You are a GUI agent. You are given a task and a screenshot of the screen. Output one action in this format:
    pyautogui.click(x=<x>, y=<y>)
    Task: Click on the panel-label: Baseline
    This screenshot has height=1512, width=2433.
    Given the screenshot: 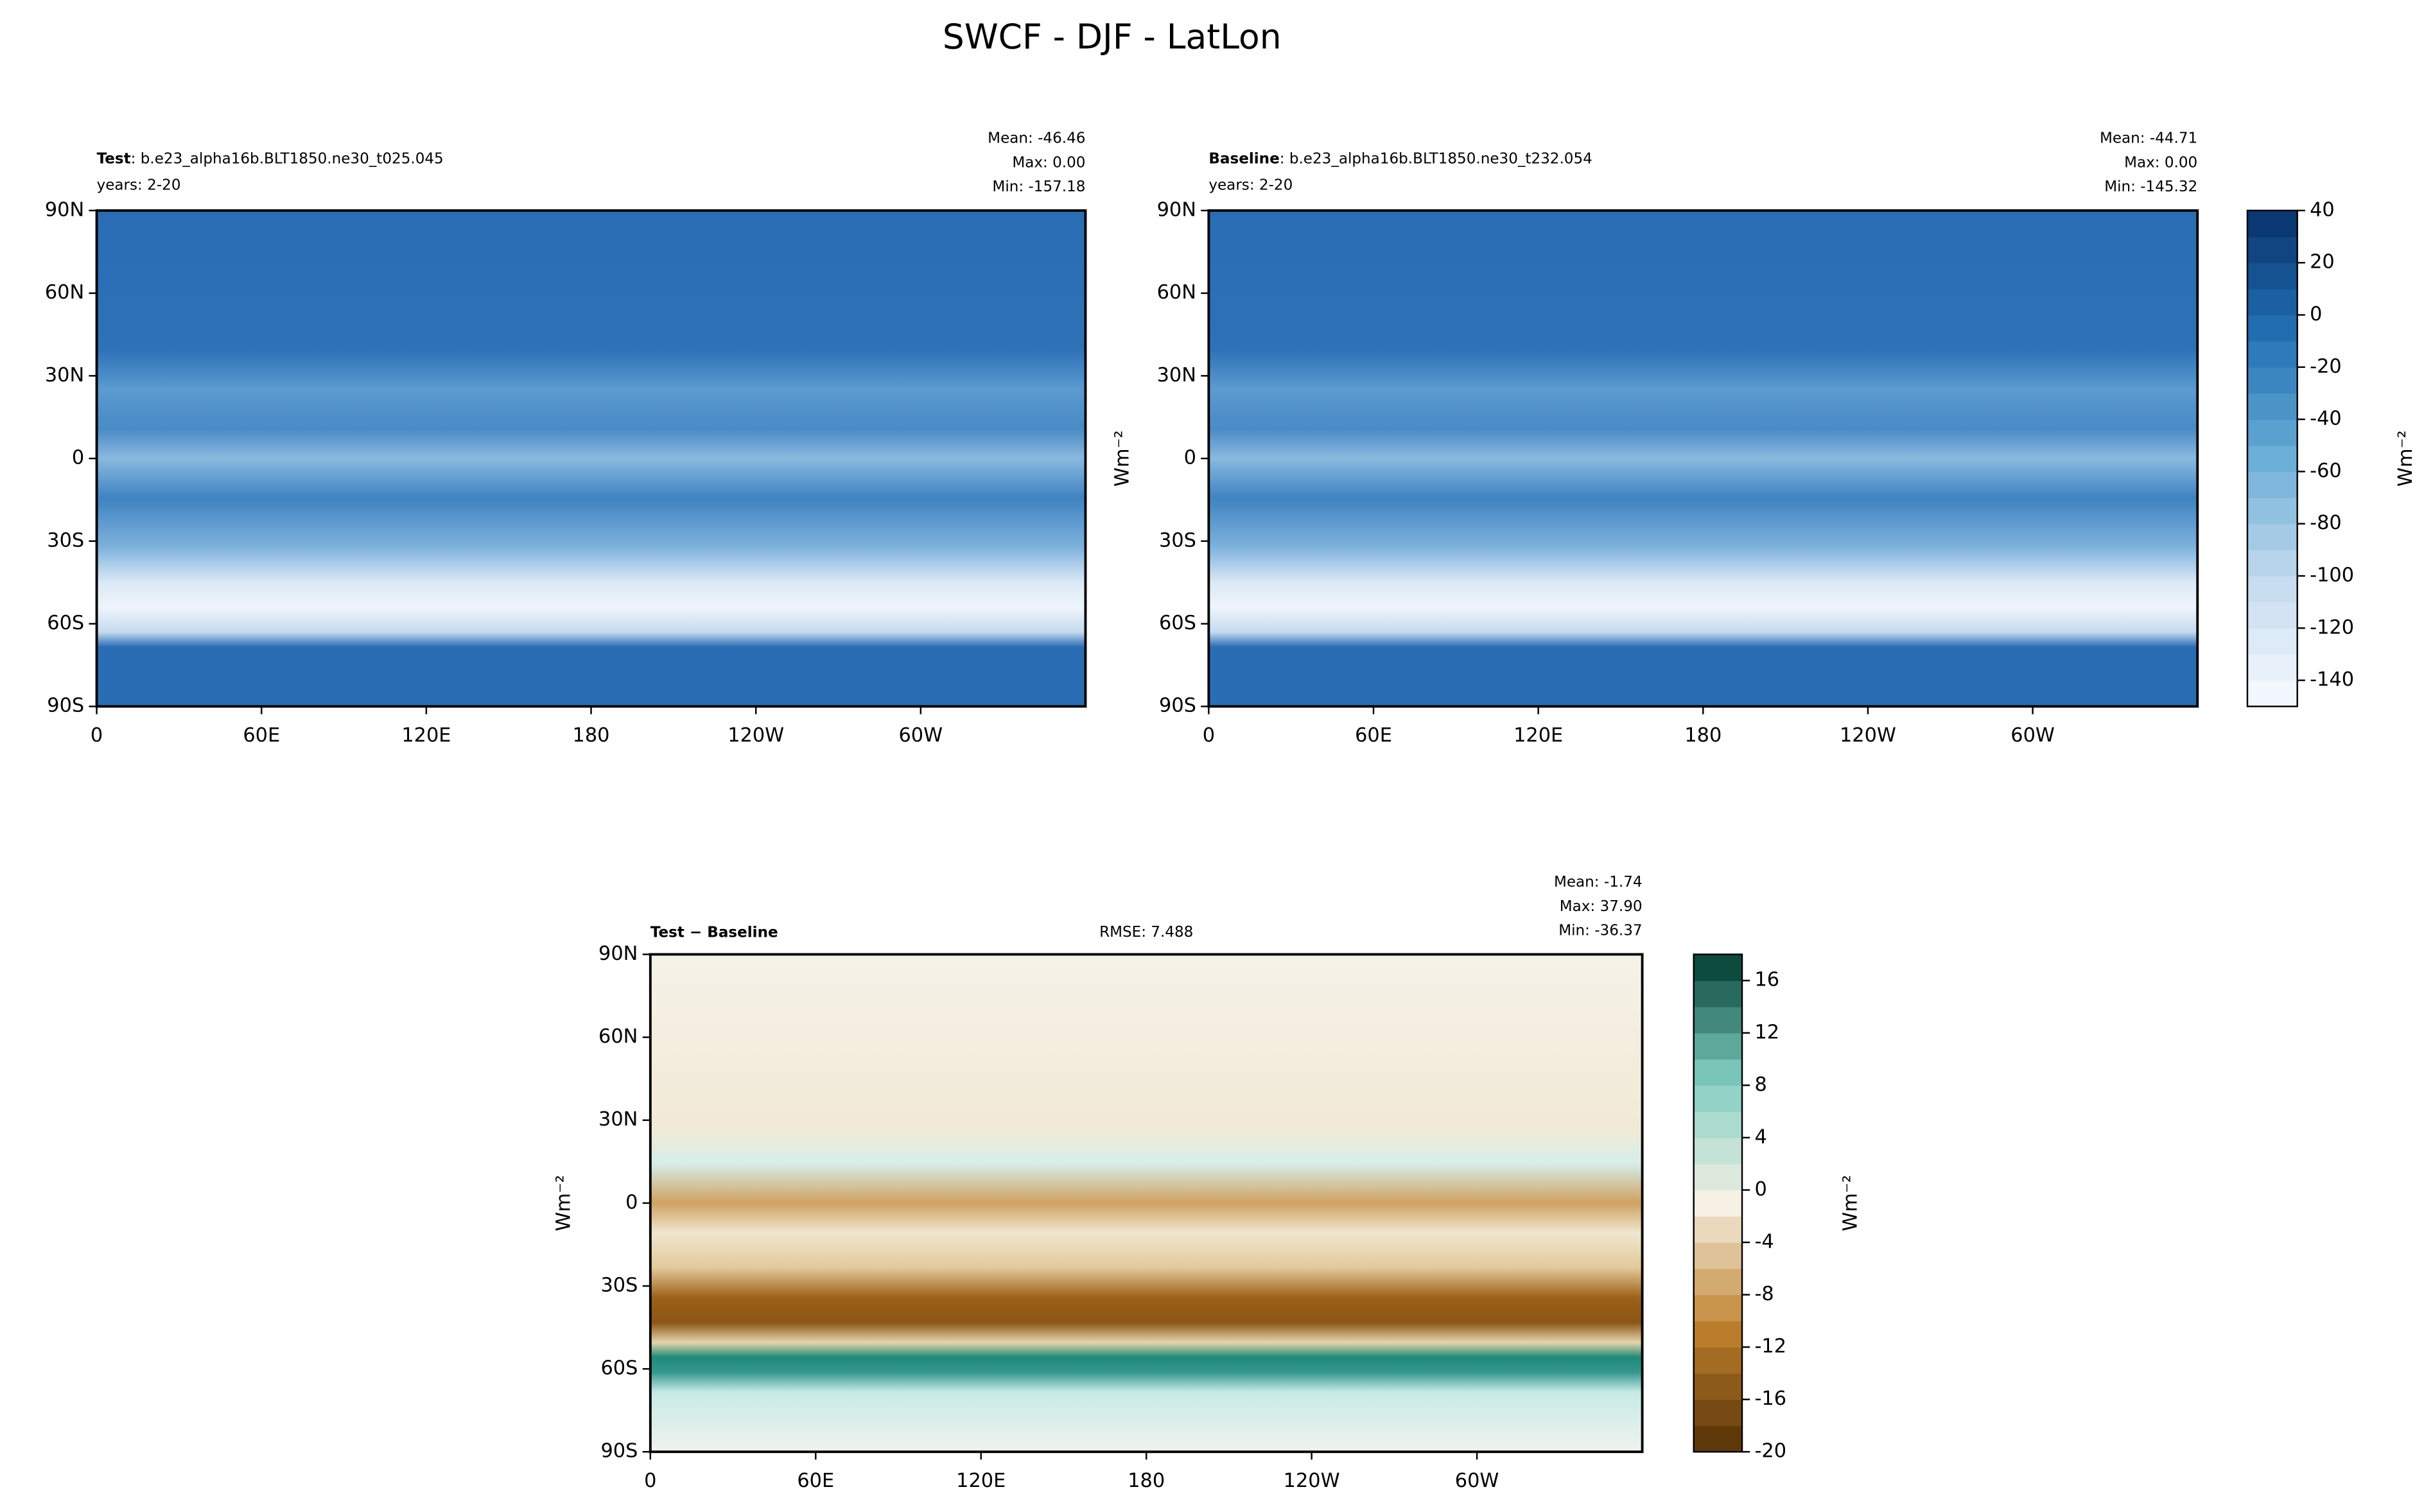 What is the action you would take?
    pyautogui.click(x=1243, y=158)
    